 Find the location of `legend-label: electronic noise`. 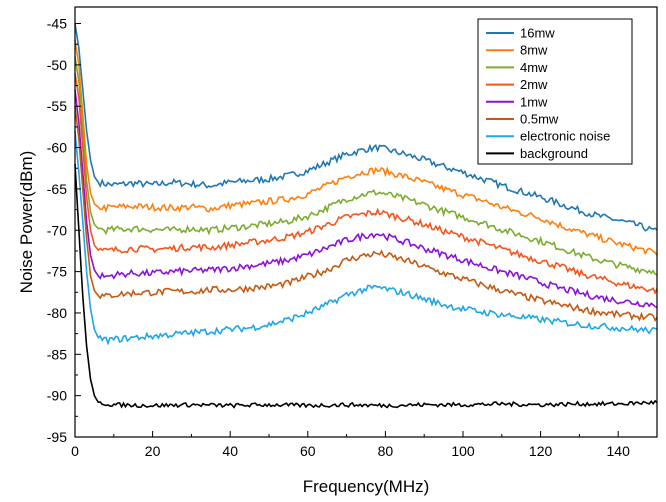

legend-label: electronic noise is located at coordinates (565, 136).